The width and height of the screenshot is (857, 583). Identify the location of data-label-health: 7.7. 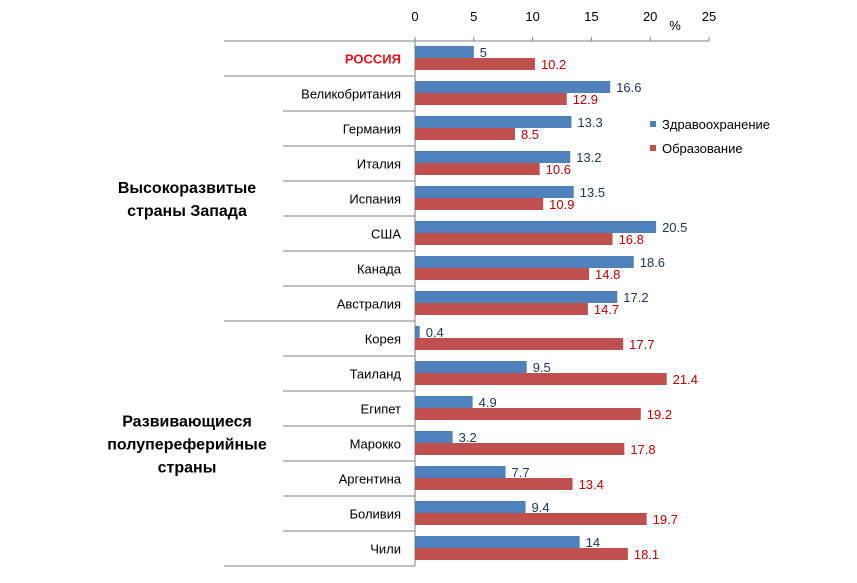
(521, 472).